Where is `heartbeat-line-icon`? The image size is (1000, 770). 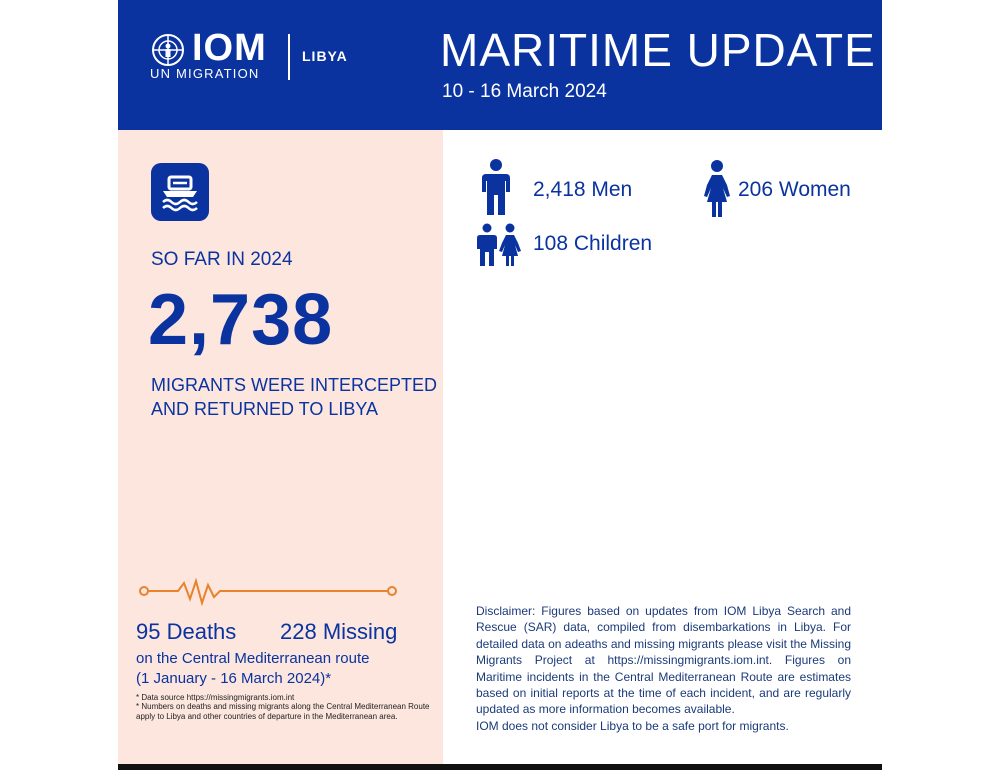 heartbeat-line-icon is located at coordinates (268, 591).